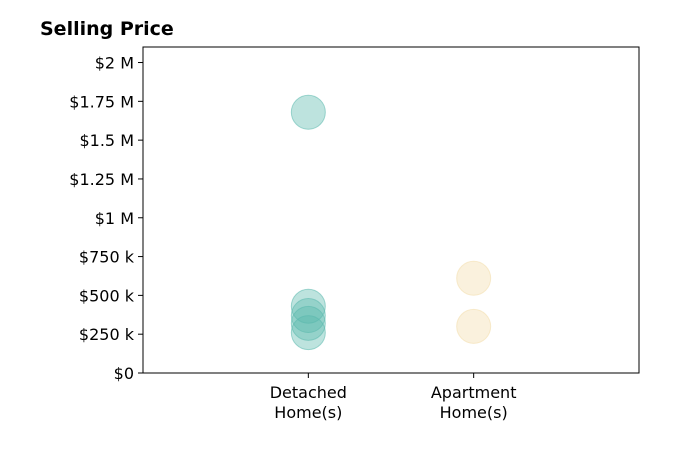  I want to click on y-tick-label: $1.5 M, so click(106, 140).